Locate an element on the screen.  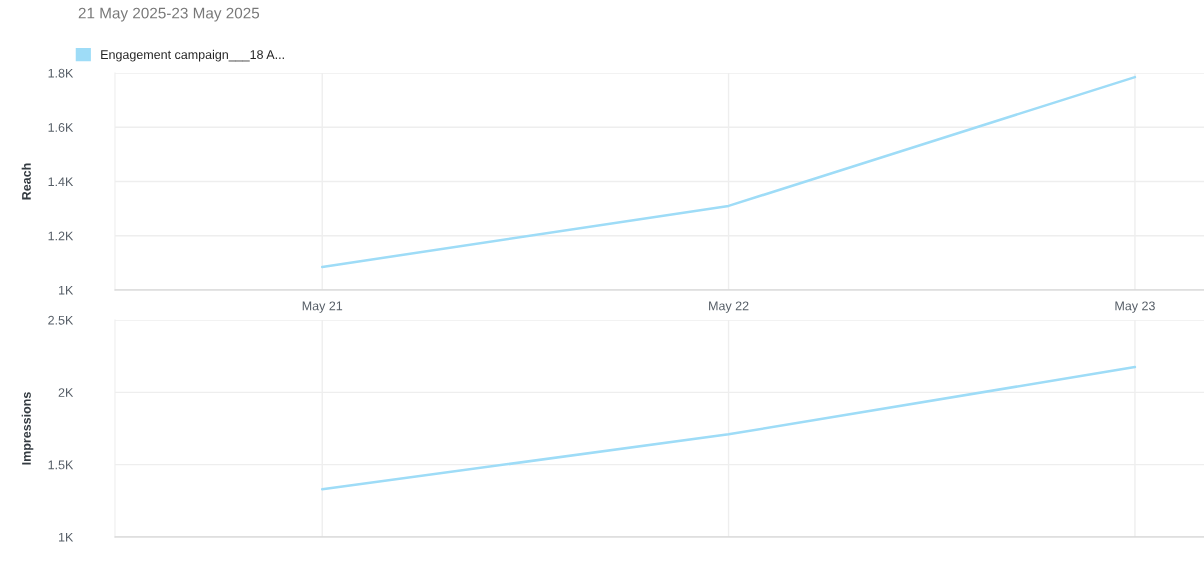
x-tick-label: May 21 is located at coordinates (322, 307).